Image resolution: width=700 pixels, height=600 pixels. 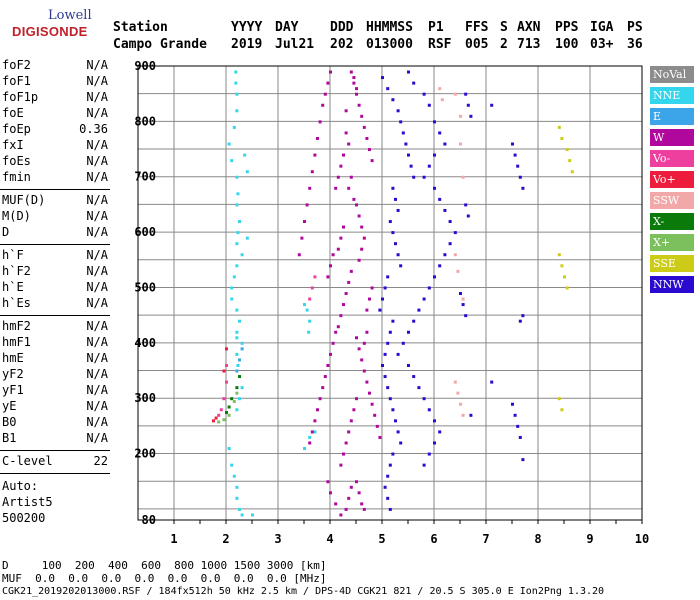 What do you see at coordinates (13, 358) in the screenshot?
I see `param-name: hmE` at bounding box center [13, 358].